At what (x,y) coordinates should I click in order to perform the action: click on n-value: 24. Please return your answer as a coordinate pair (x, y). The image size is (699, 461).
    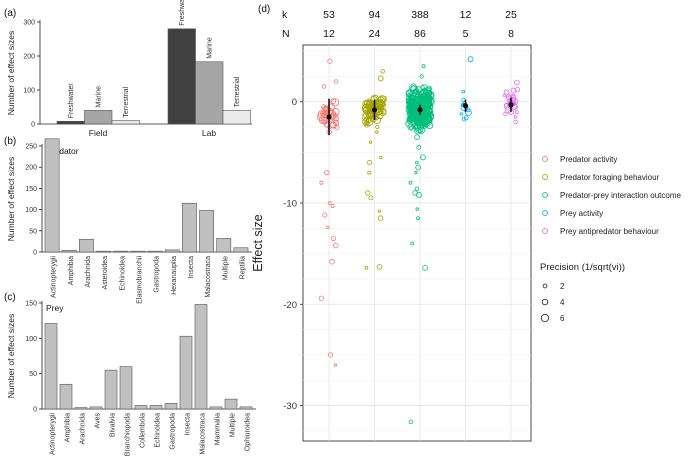
    Looking at the image, I should click on (375, 34).